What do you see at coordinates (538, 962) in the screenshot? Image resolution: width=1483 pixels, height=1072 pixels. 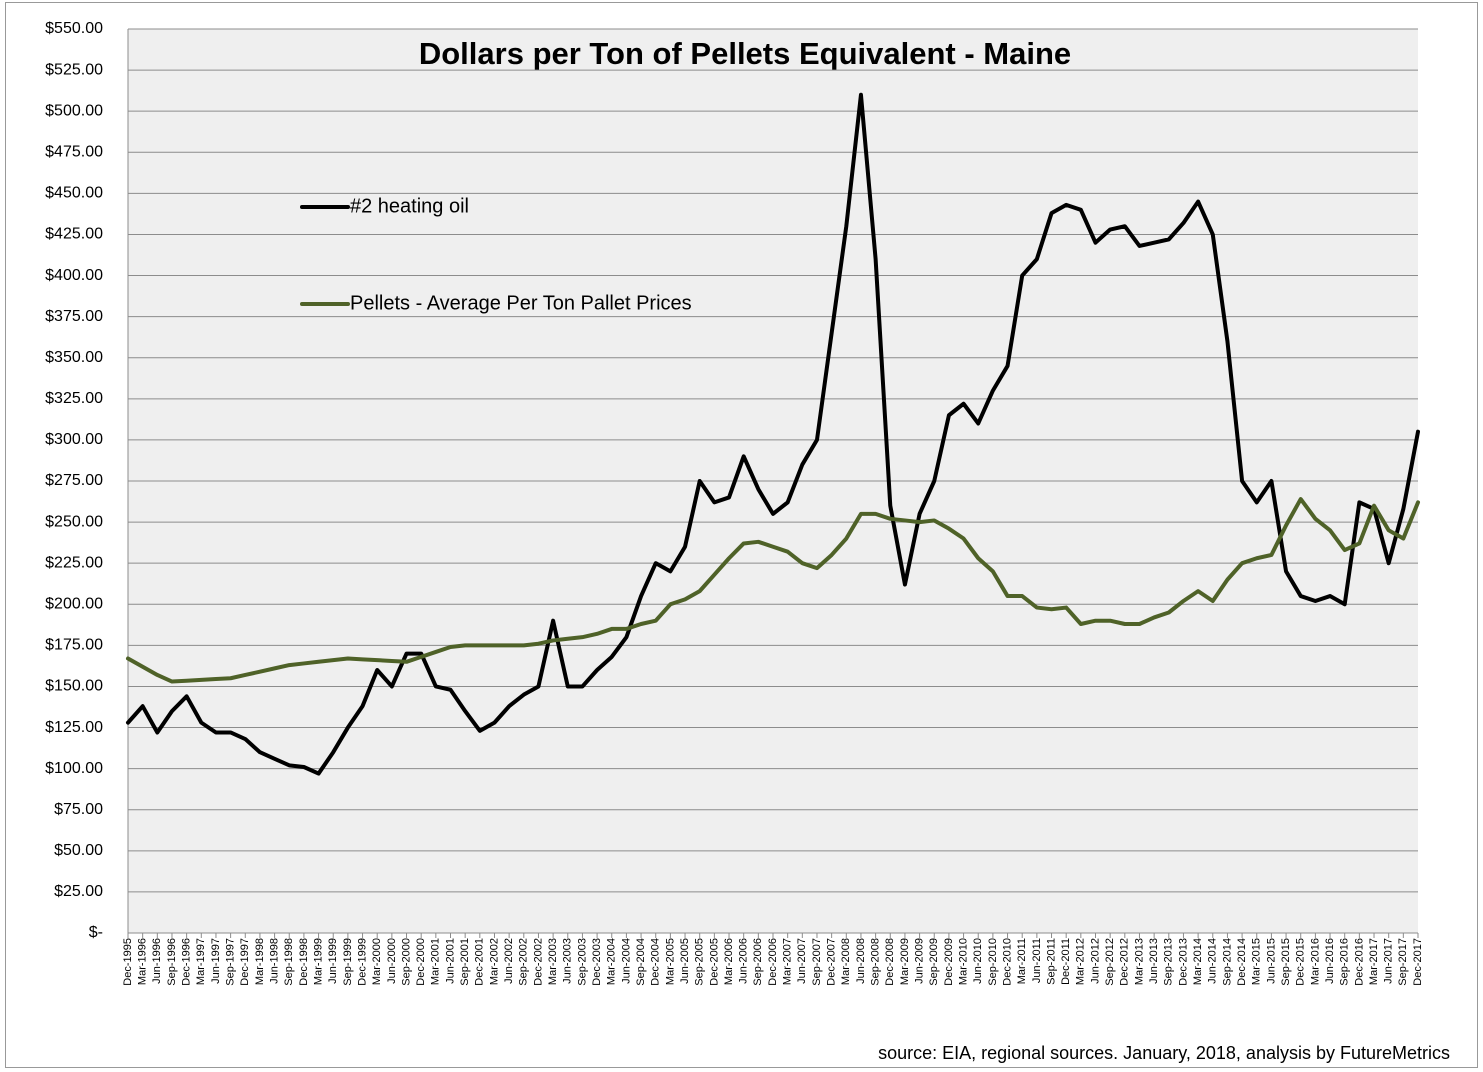 I see `x-tick-label: Dec-2002` at bounding box center [538, 962].